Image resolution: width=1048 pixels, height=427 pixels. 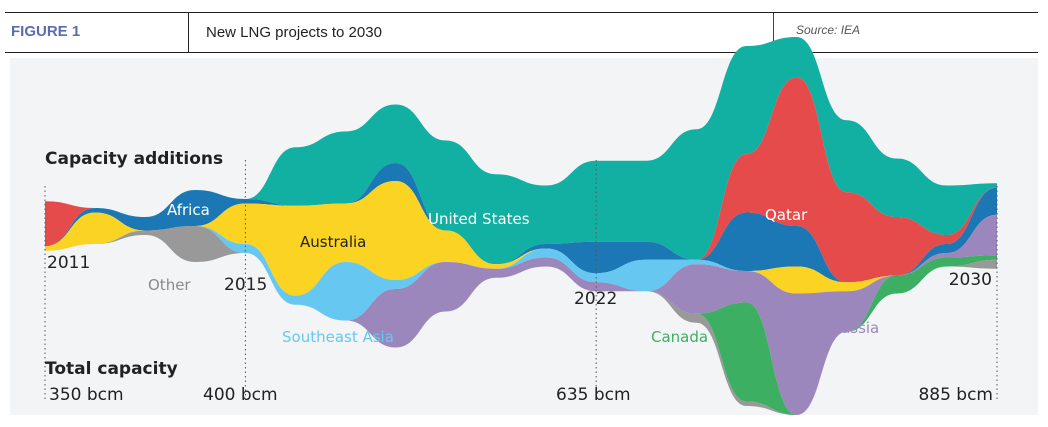 What do you see at coordinates (111, 369) in the screenshot?
I see `total-capacity-label: Total capacity` at bounding box center [111, 369].